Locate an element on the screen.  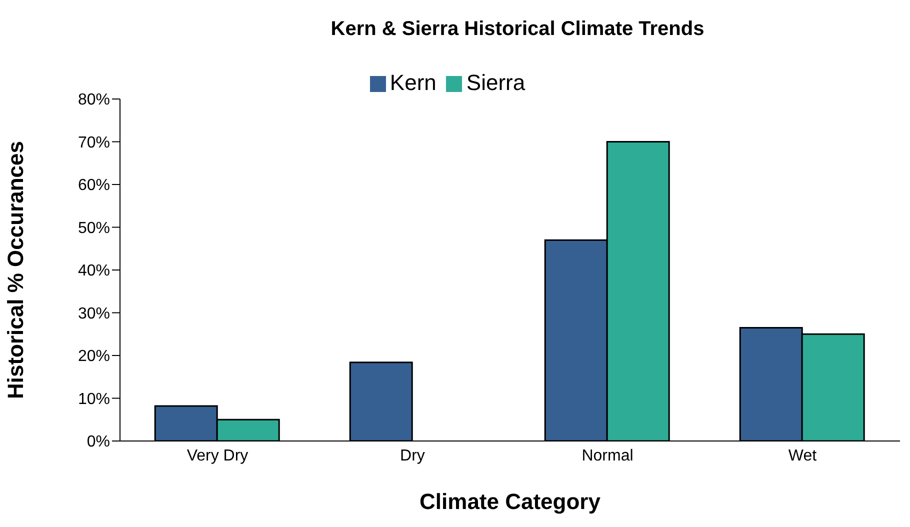
x-tick-label: Wet is located at coordinates (803, 455).